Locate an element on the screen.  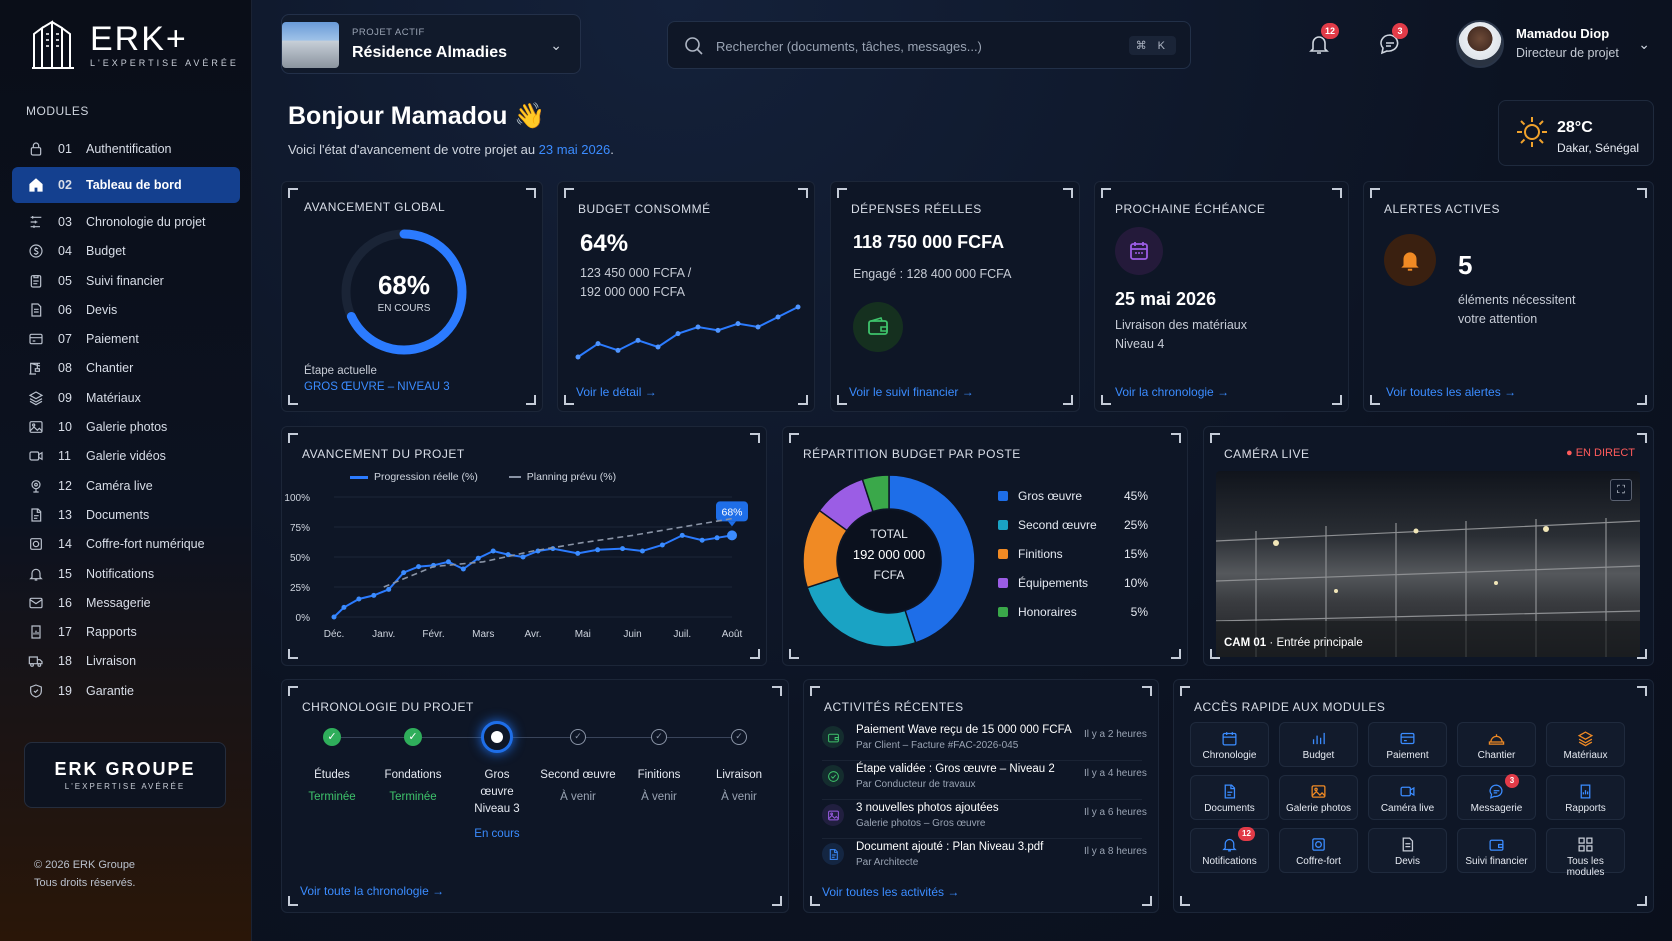
sidebar-item-suivi-financier: 05 Suivi financier is located at coordinates (126, 280).